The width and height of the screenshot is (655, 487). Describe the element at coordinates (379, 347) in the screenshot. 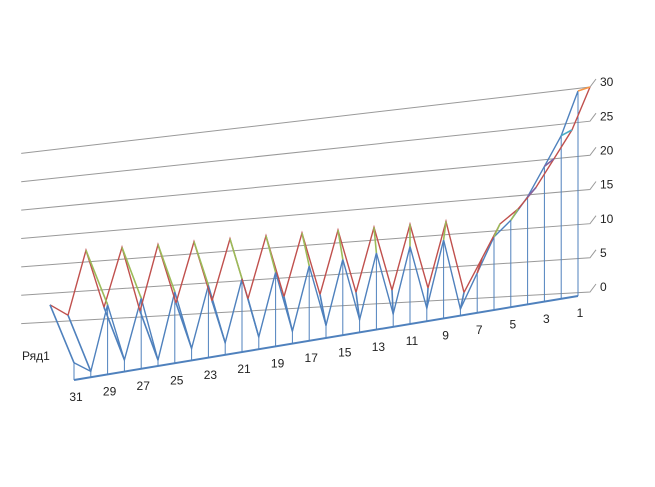

I see `x-tick-label: 13` at that location.